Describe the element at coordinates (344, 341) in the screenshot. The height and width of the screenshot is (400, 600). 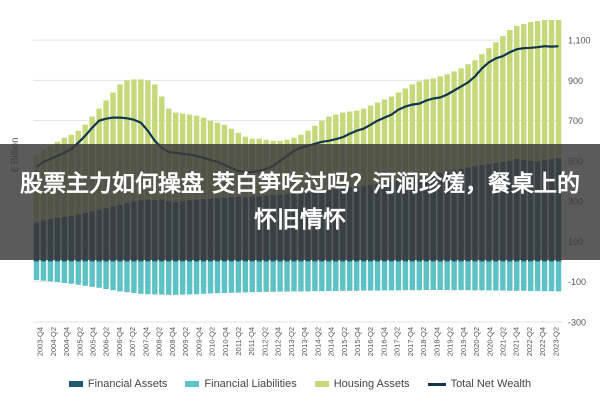
I see `x-tick-label: 2015-Q2` at that location.